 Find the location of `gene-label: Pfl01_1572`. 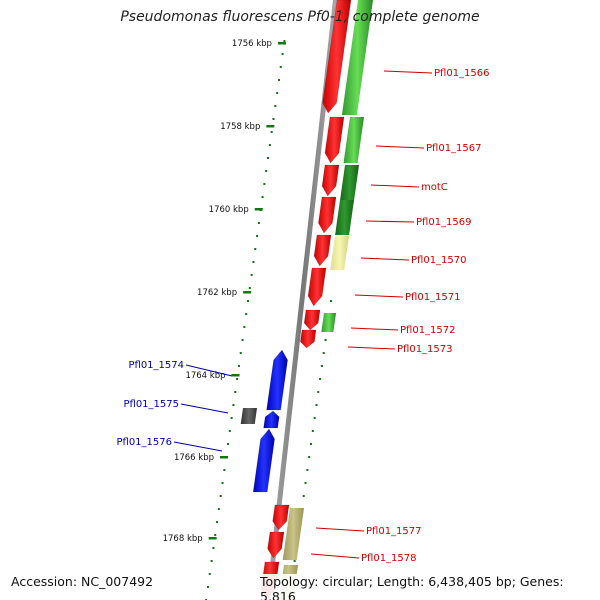

gene-label: Pfl01_1572 is located at coordinates (428, 330).